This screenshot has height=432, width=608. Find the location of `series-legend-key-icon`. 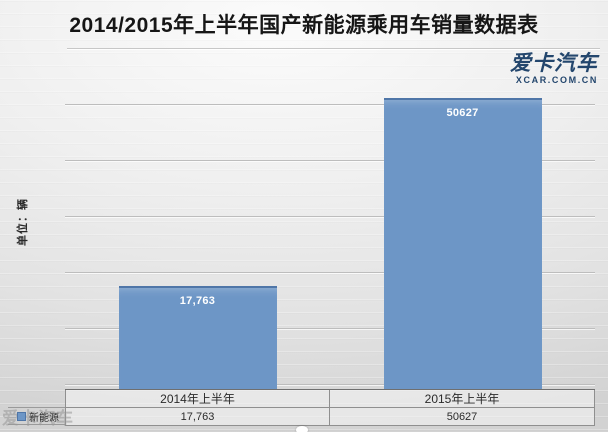

series-legend-key-icon is located at coordinates (21, 416).